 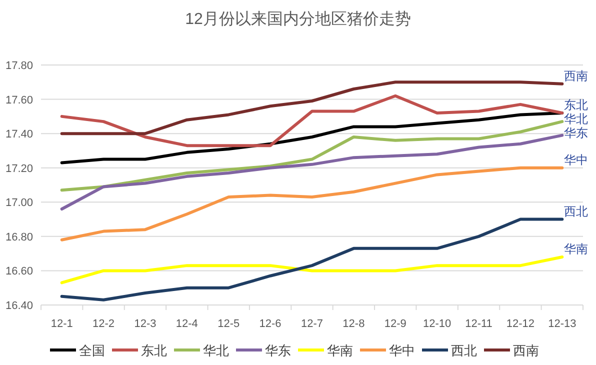 I want to click on y-tick-label: 17.40, so click(x=19, y=134).